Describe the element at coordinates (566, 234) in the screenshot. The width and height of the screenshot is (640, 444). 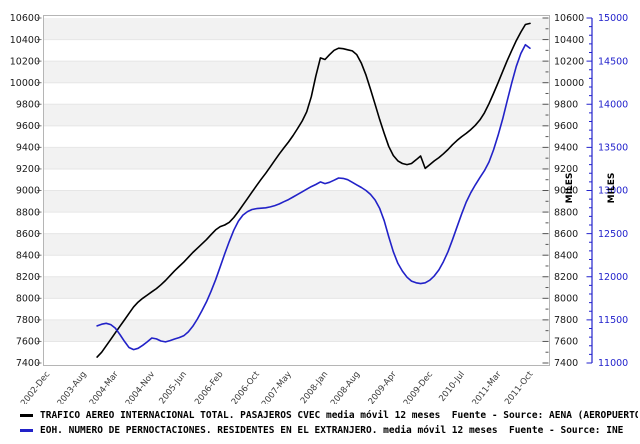
I see `right-axis-tick-label: 8600` at that location.